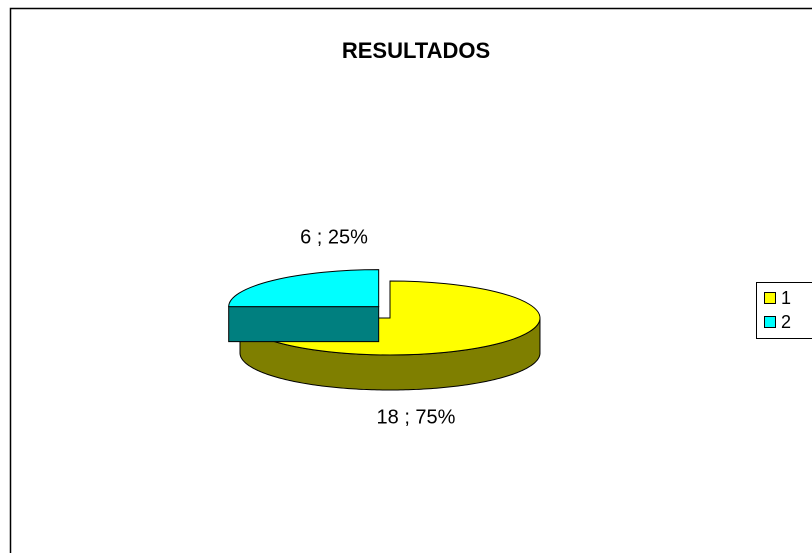 Image resolution: width=812 pixels, height=553 pixels. I want to click on chart-title: RESULTADOS, so click(416, 50).